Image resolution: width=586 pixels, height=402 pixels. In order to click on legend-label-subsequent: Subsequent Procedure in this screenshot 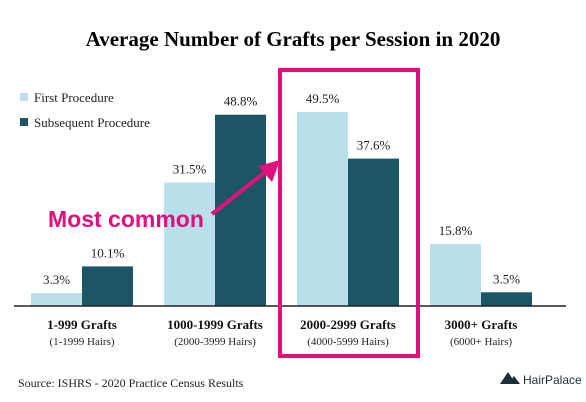, I will do `click(92, 122)`.